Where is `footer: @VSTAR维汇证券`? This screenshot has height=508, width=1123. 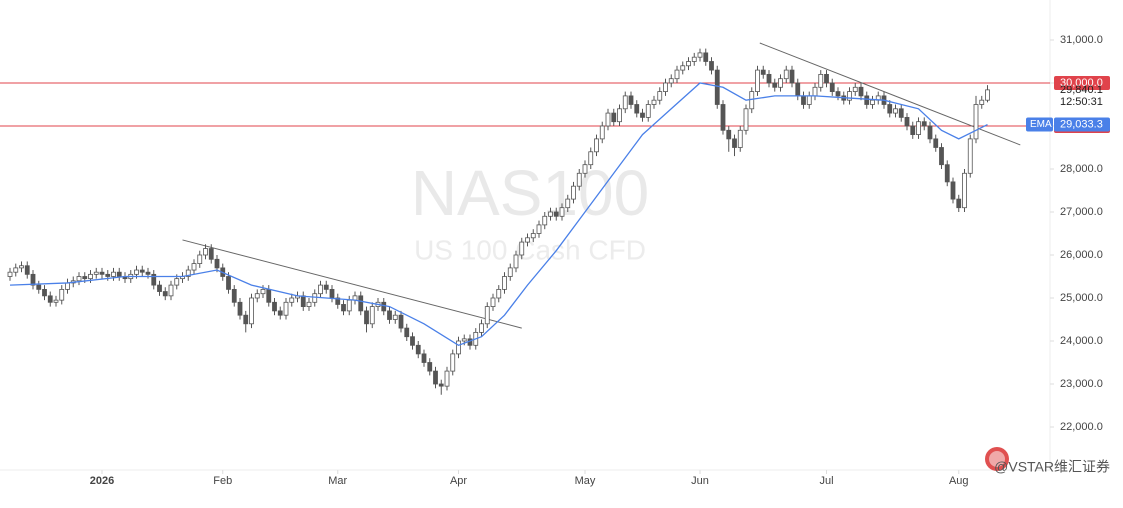 footer: @VSTAR维汇证券 is located at coordinates (1052, 467).